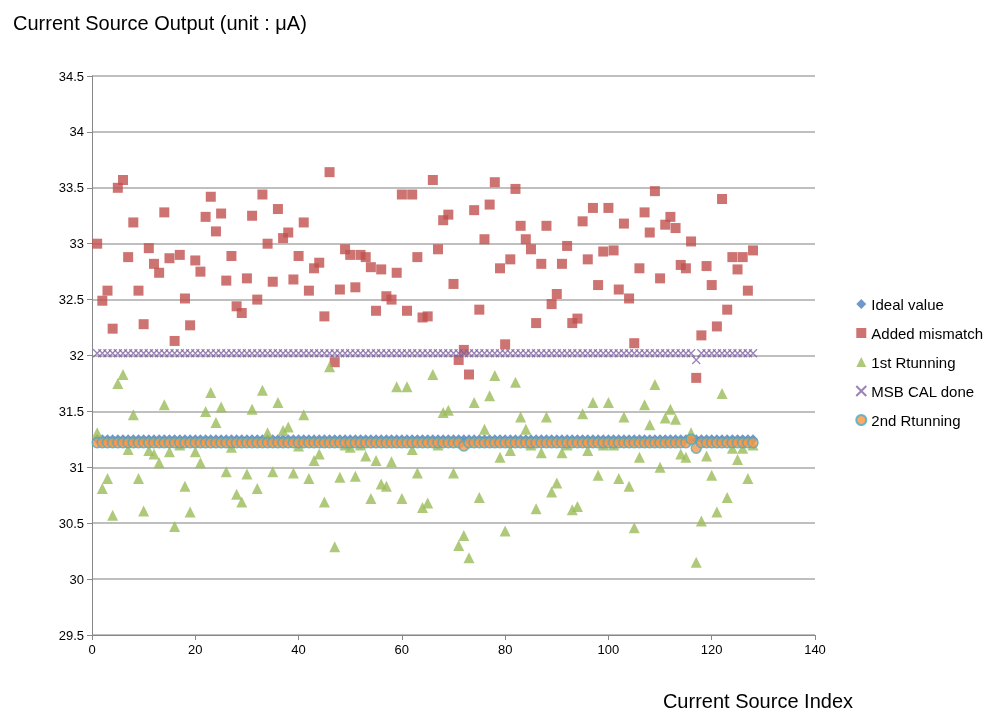 This screenshot has height=724, width=1001. What do you see at coordinates (907, 304) in the screenshot?
I see `legend-label: Ideal value` at bounding box center [907, 304].